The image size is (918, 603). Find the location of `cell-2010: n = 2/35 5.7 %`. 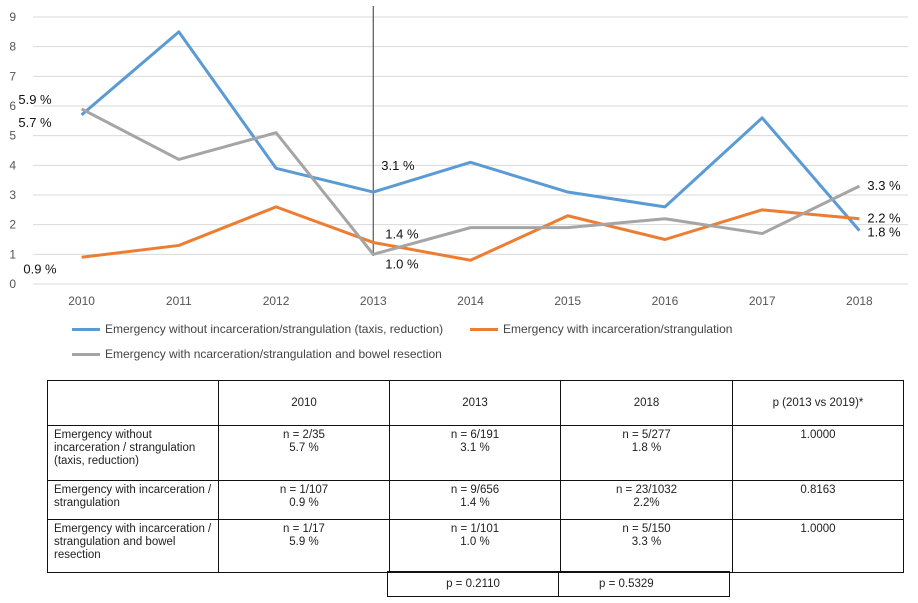

cell-2010: n = 2/35 5.7 % is located at coordinates (304, 453).